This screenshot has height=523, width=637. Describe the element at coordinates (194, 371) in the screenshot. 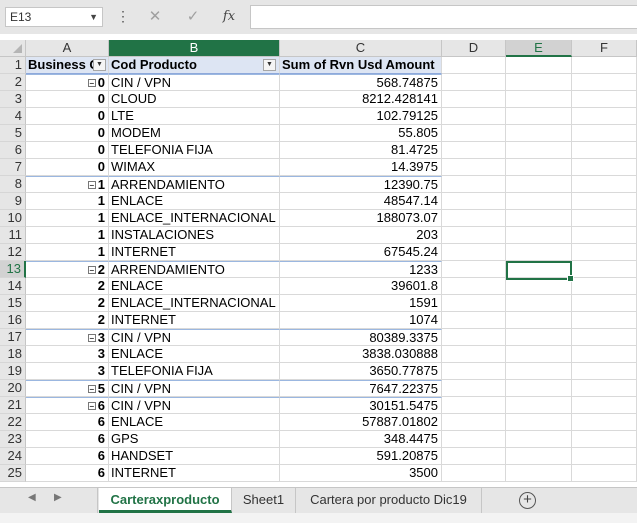

I see `cod-producto-cell: TELEFONIA FIJA` at that location.